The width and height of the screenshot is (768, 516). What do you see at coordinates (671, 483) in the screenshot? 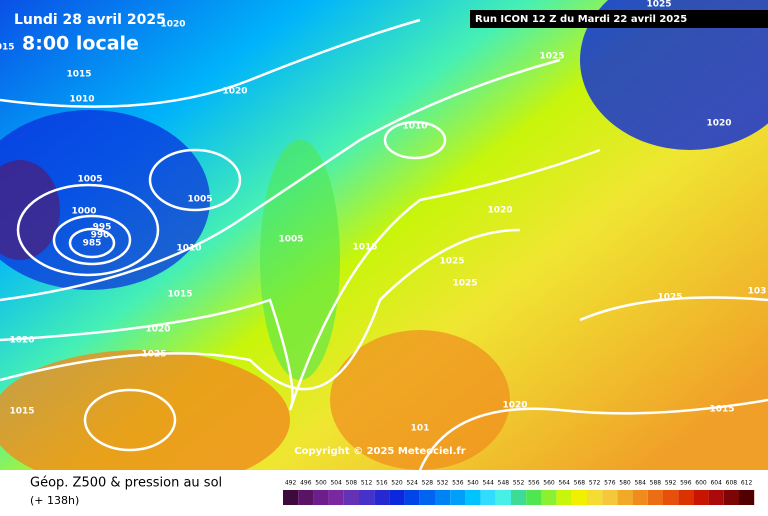
I see `scale-label: 592` at bounding box center [671, 483].